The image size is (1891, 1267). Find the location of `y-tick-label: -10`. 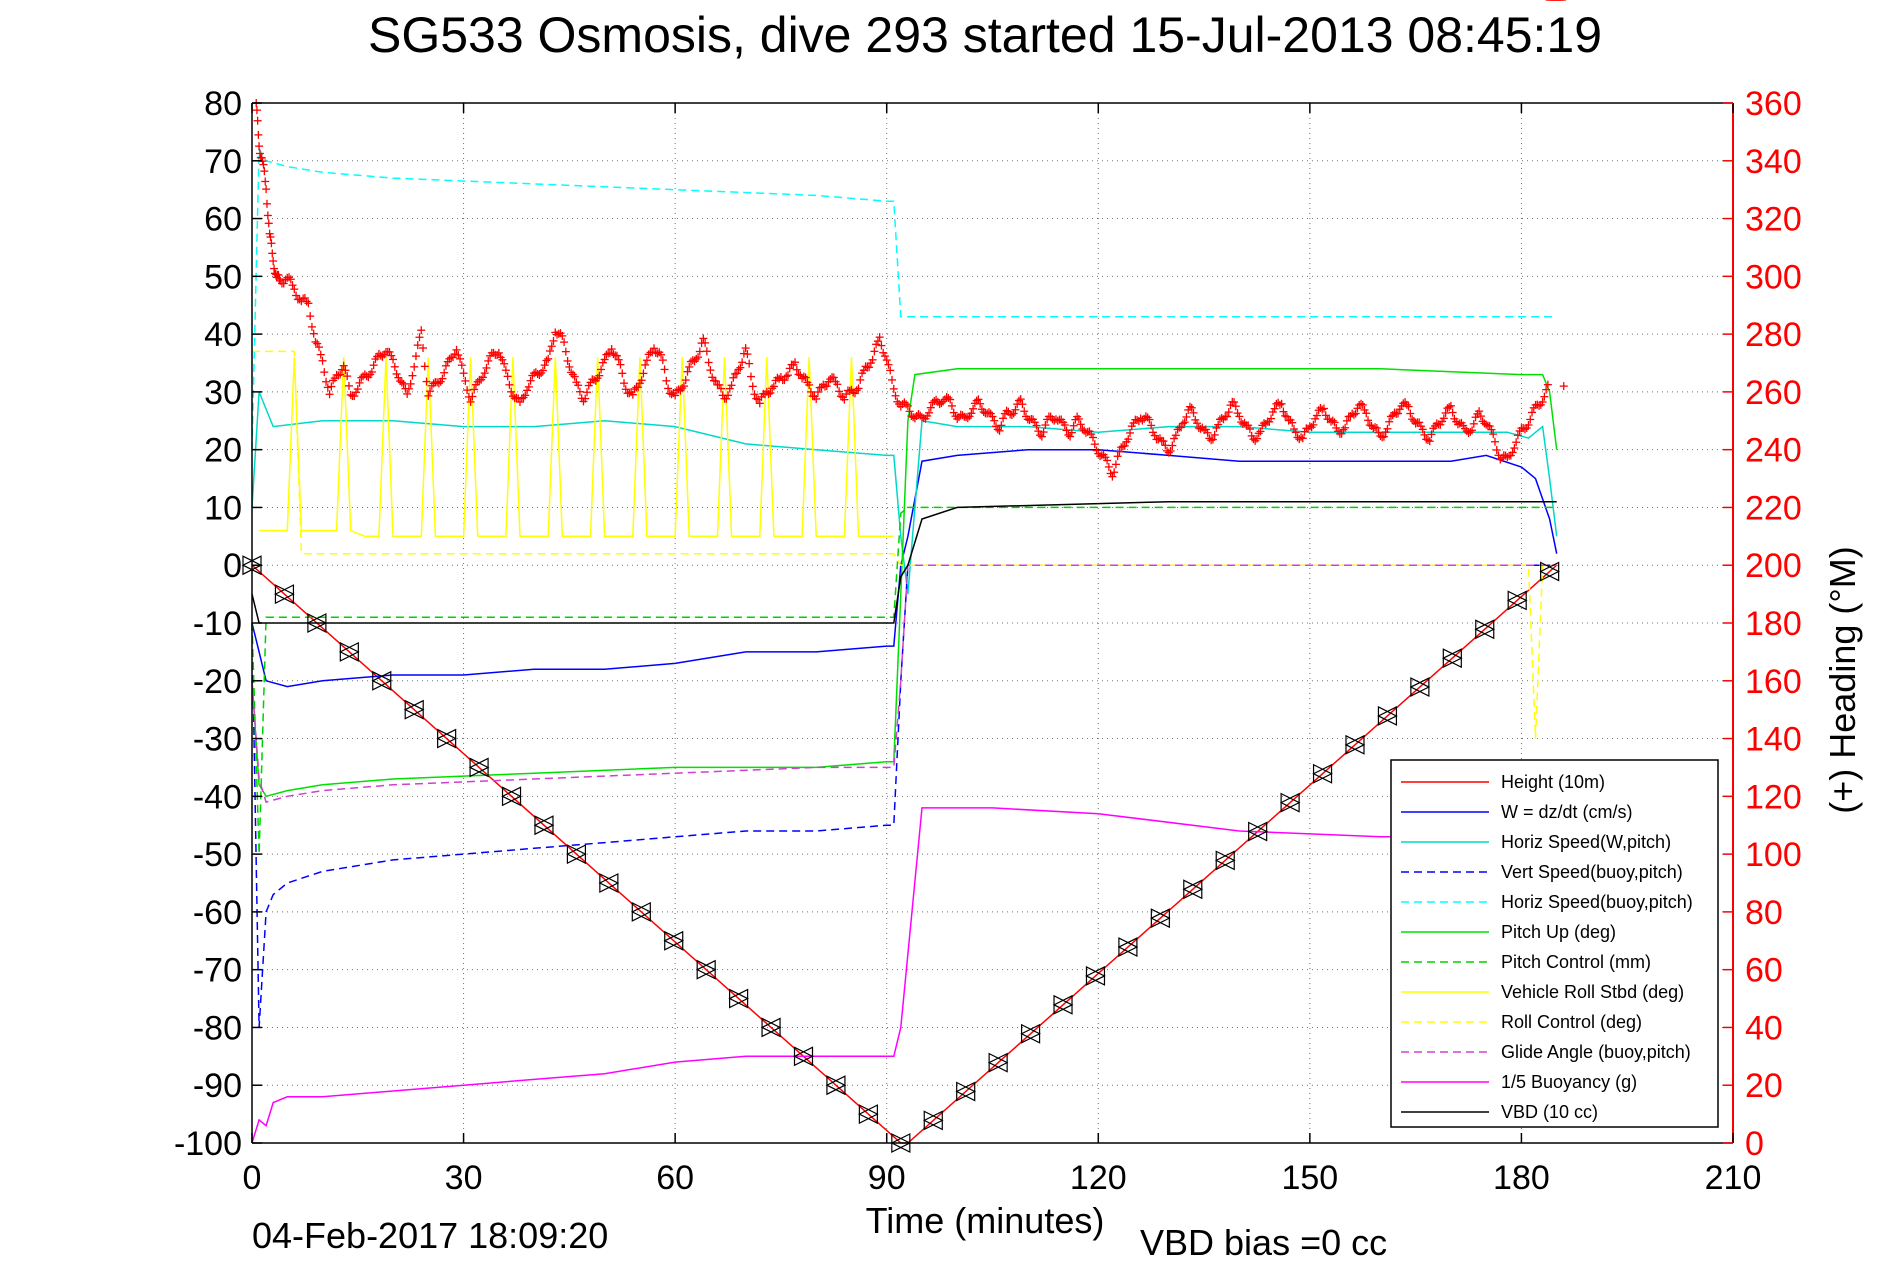

y-tick-label: -10 is located at coordinates (217, 624).